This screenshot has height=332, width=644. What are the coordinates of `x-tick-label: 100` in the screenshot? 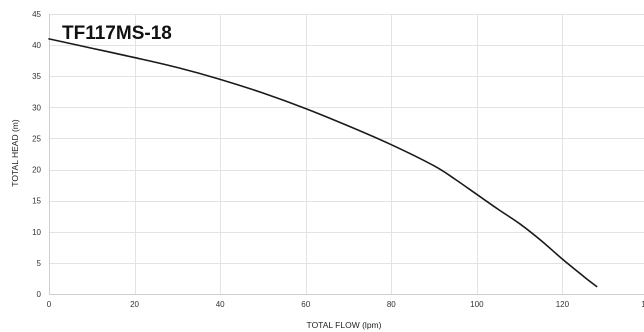 It's located at (477, 304).